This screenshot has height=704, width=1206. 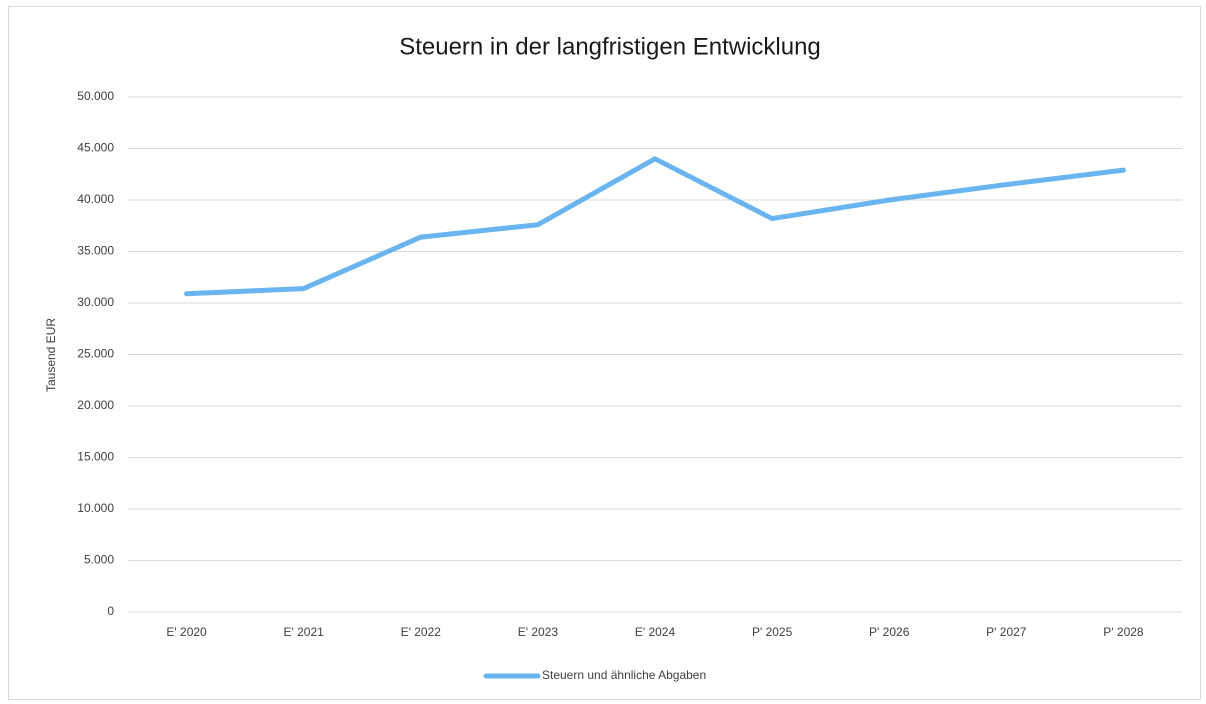 I want to click on y-tick-label: 30.000, so click(x=95, y=302).